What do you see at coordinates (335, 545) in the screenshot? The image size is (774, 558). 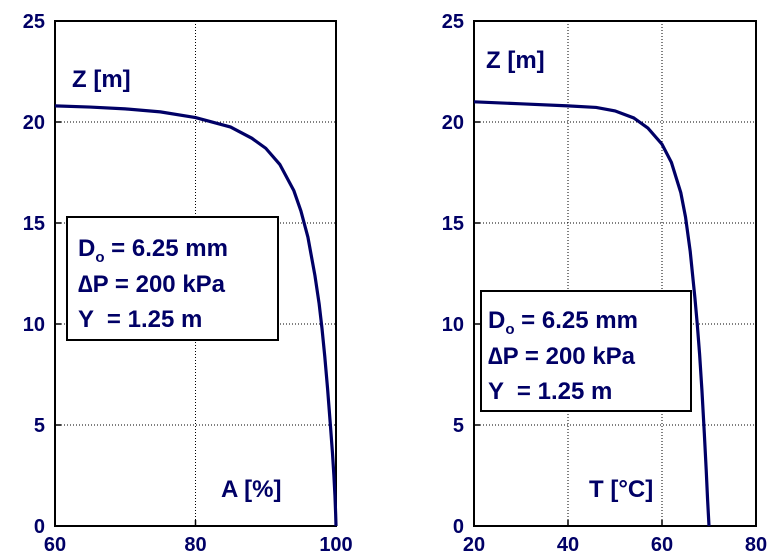 I see `x-tick-label: 100` at bounding box center [335, 545].